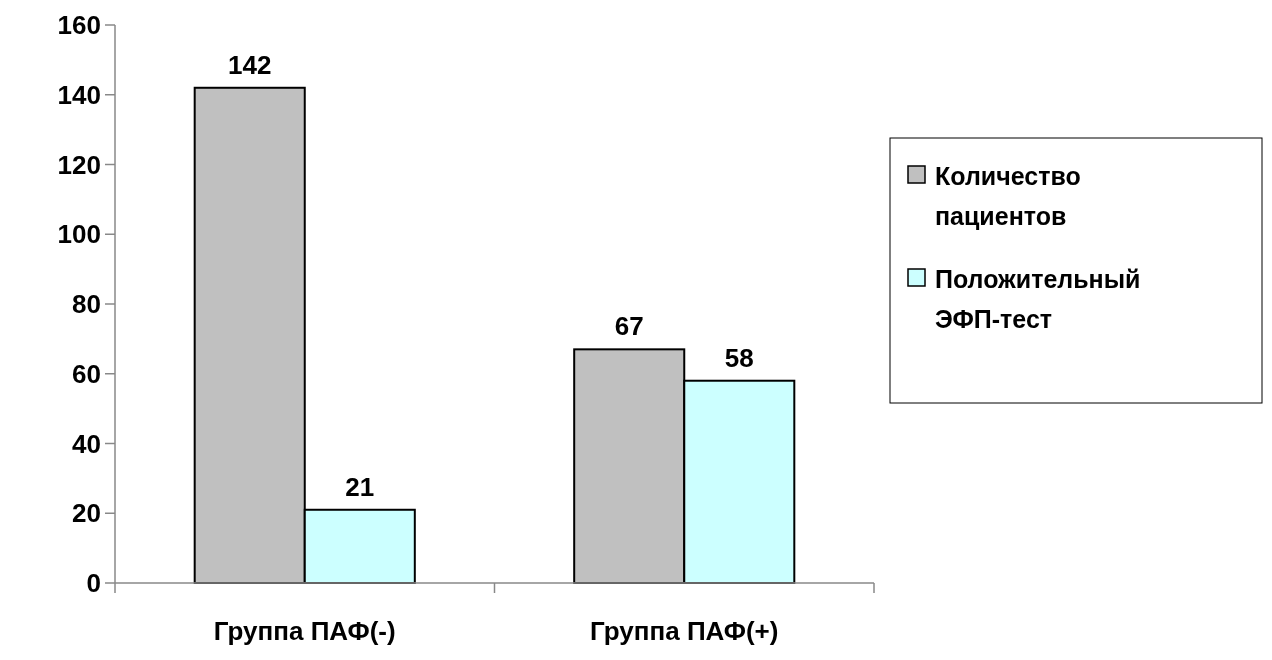 The height and width of the screenshot is (660, 1272). I want to click on x-tick-label: Группа ПАФ(-), so click(304, 631).